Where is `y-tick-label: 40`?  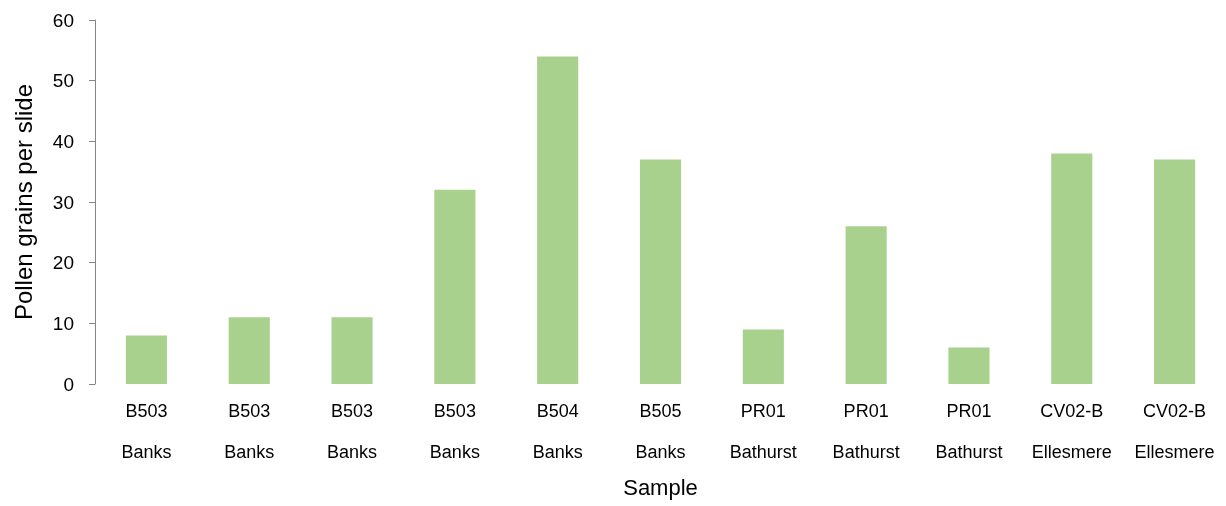 y-tick-label: 40 is located at coordinates (63, 141).